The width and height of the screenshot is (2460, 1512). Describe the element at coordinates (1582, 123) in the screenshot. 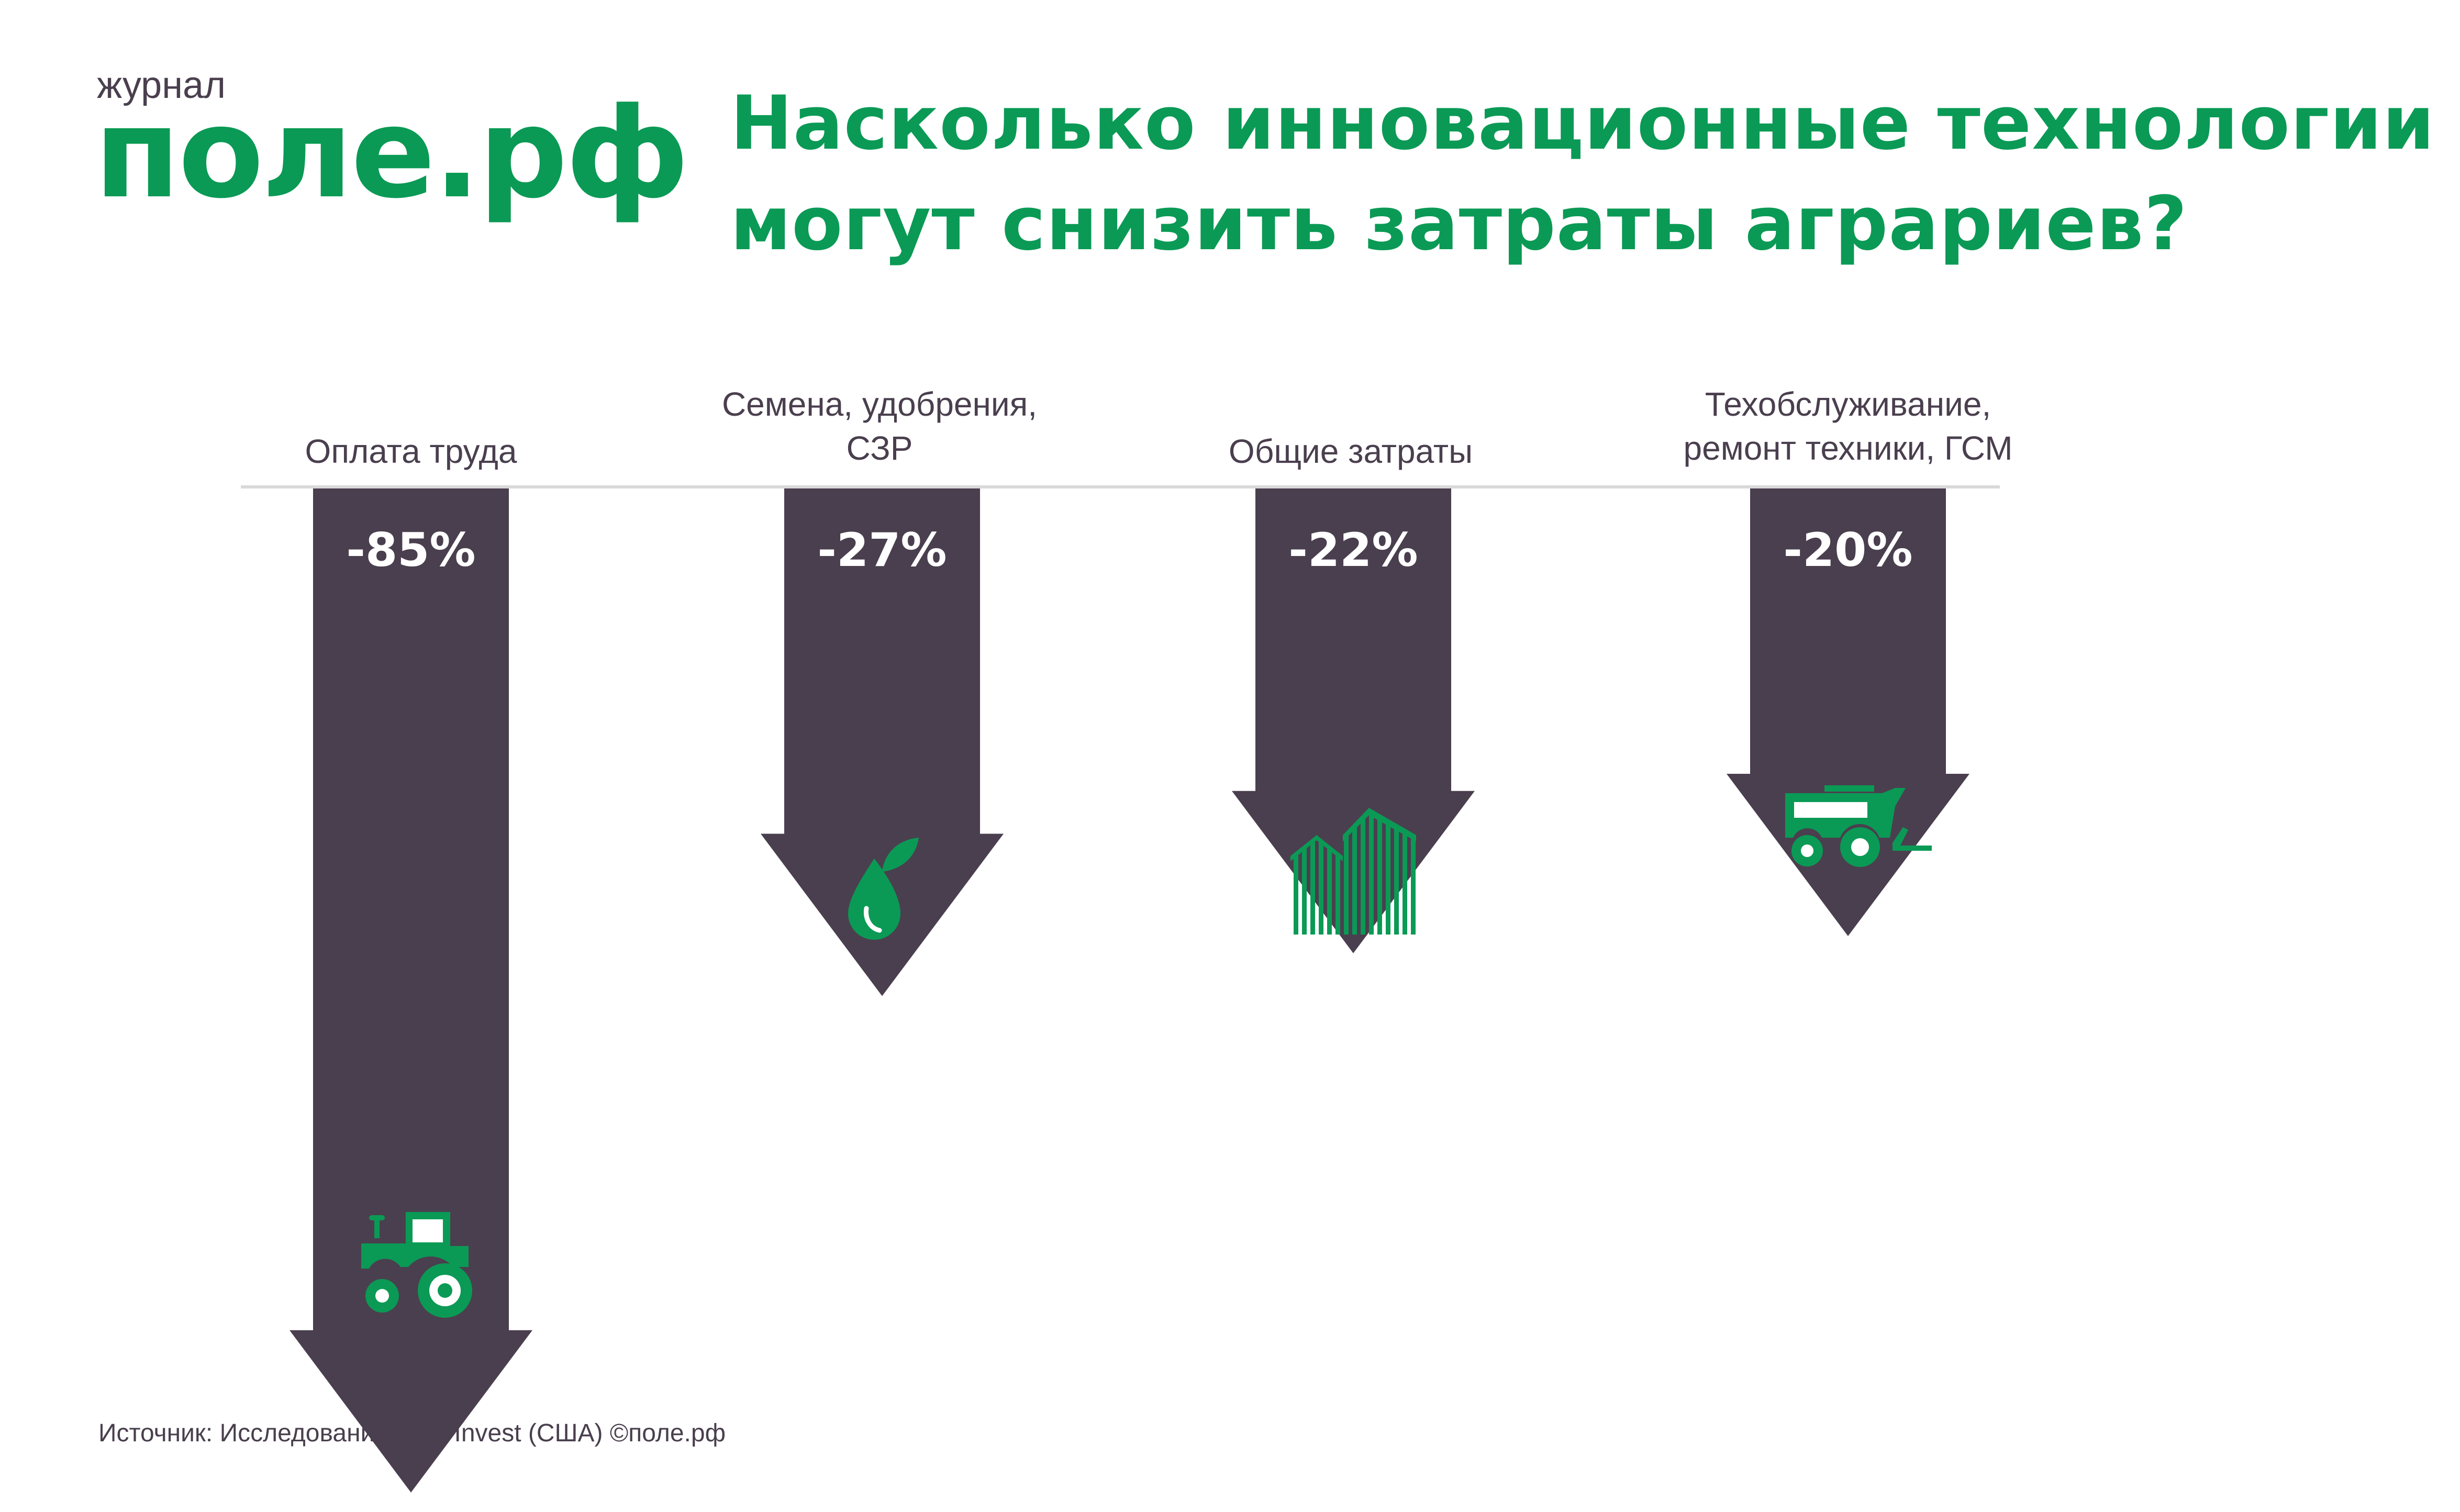

I see `title-line-1: Насколько инновационные технологии` at that location.